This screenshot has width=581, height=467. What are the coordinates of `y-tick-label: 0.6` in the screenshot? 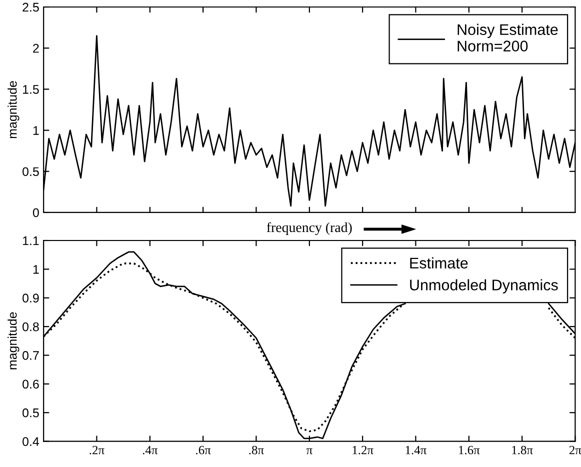 It's located at (30, 384).